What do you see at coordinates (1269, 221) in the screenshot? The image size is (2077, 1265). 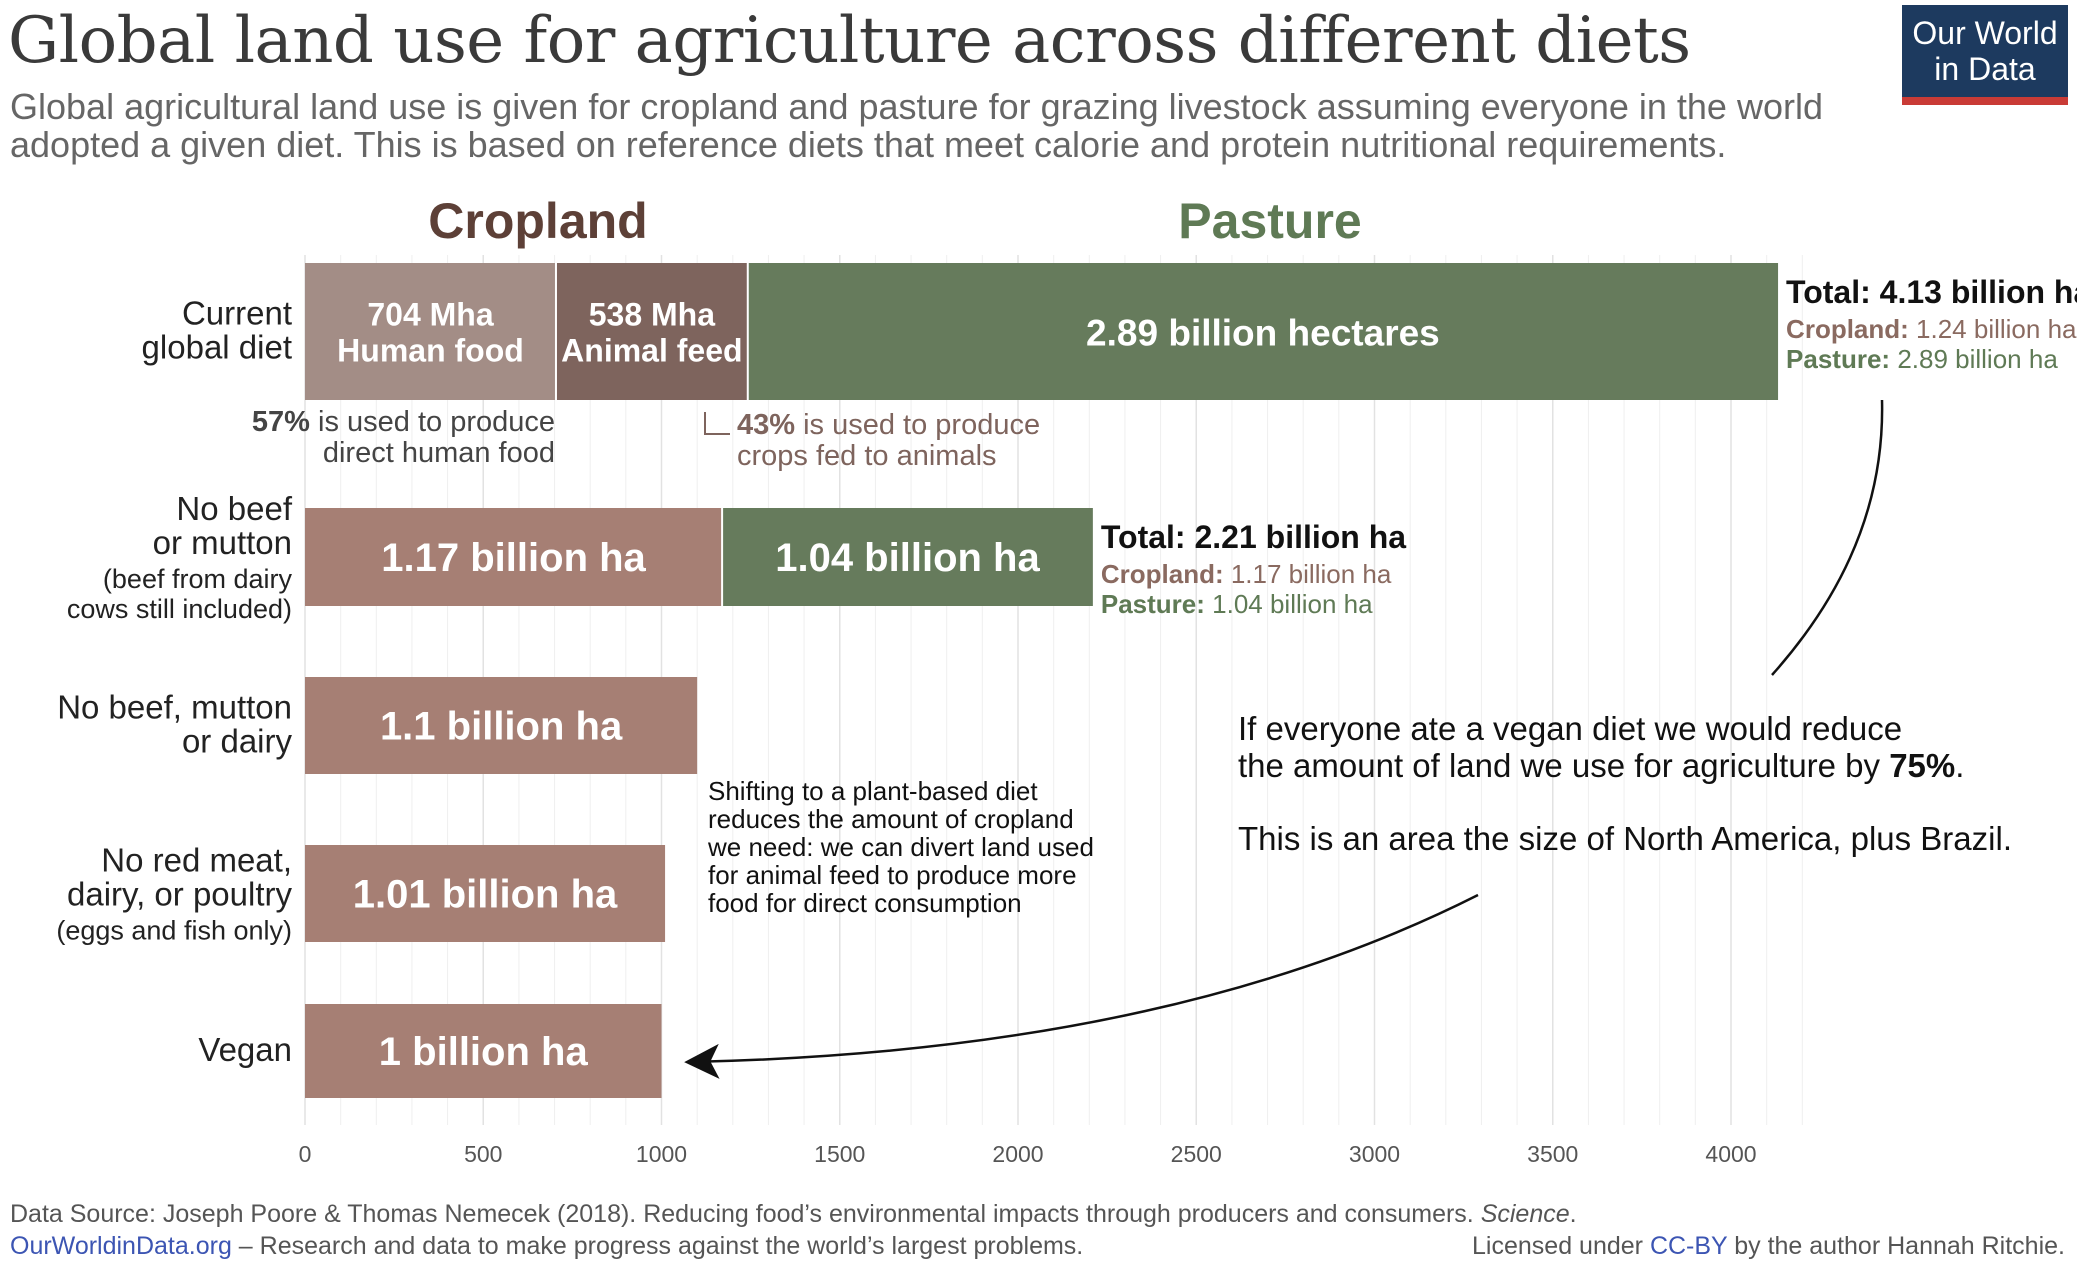 I see `header-pasture: Pasture` at bounding box center [1269, 221].